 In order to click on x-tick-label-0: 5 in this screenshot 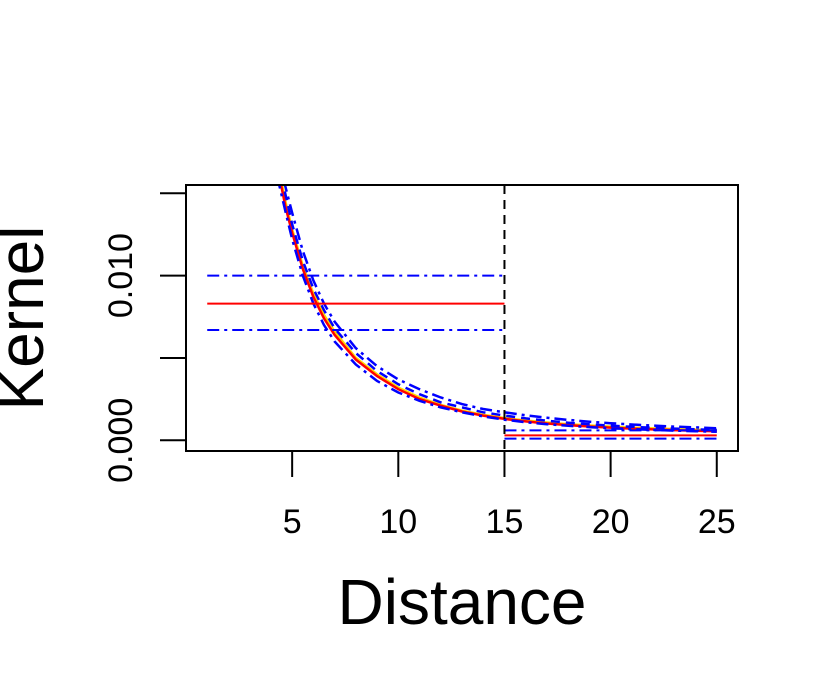, I will do `click(292, 522)`.